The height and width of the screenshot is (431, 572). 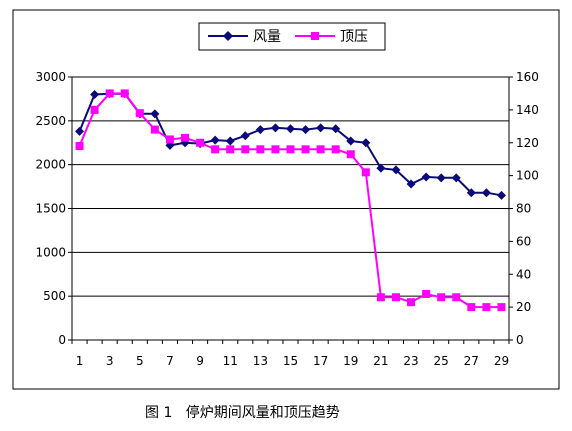 I want to click on figure-caption: 图 1 停炉期间风量和顶压趋势, so click(x=242, y=412).